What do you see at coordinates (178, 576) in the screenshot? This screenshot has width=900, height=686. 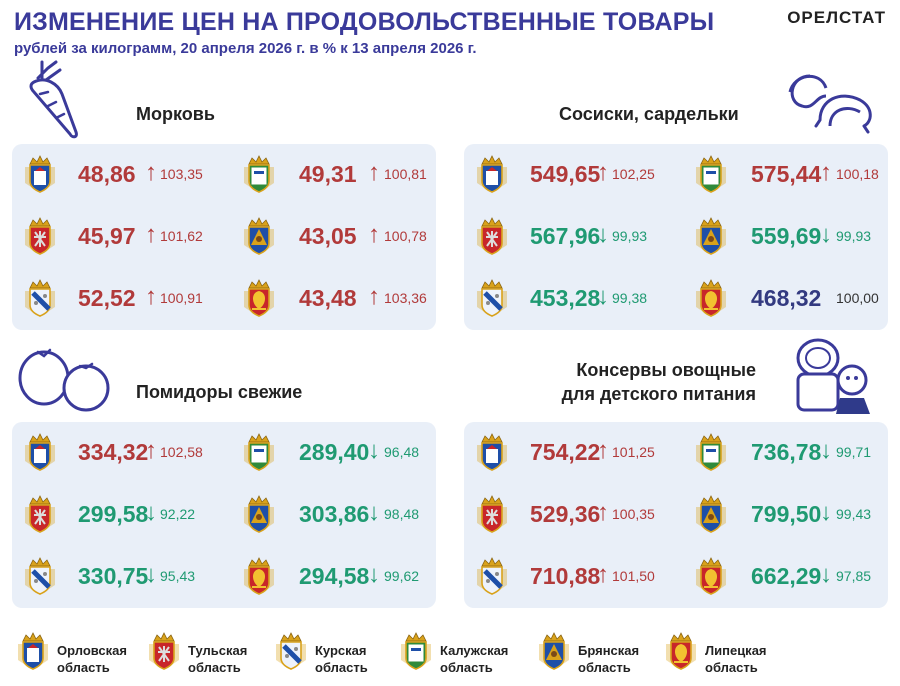 I see `percent-change: 95,43` at bounding box center [178, 576].